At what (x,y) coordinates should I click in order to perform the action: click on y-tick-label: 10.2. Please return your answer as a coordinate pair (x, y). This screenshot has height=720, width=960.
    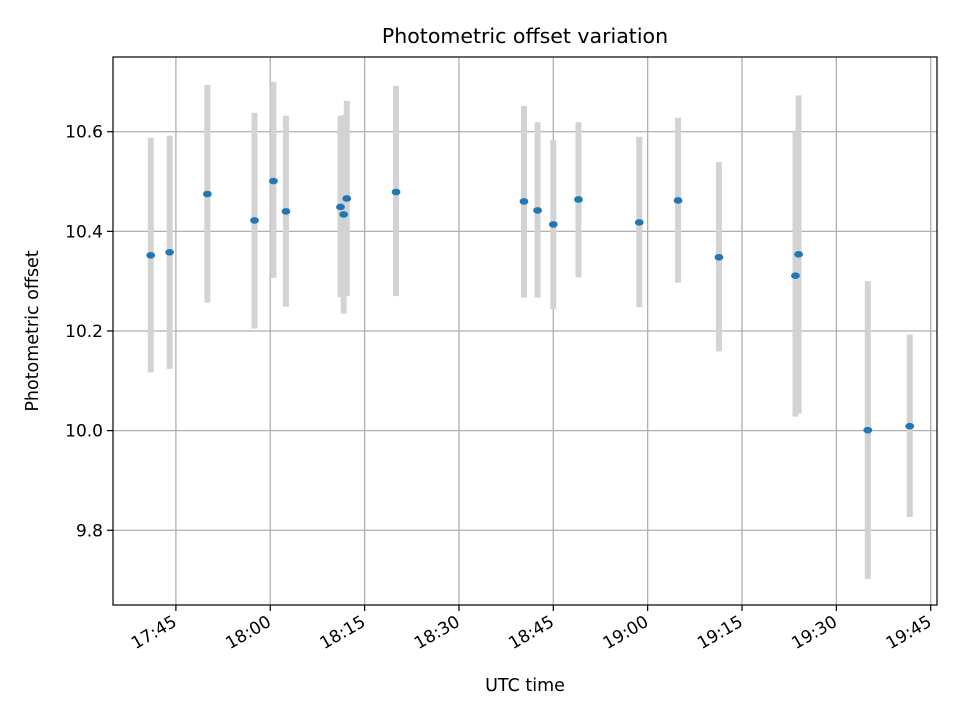
    Looking at the image, I should click on (84, 332).